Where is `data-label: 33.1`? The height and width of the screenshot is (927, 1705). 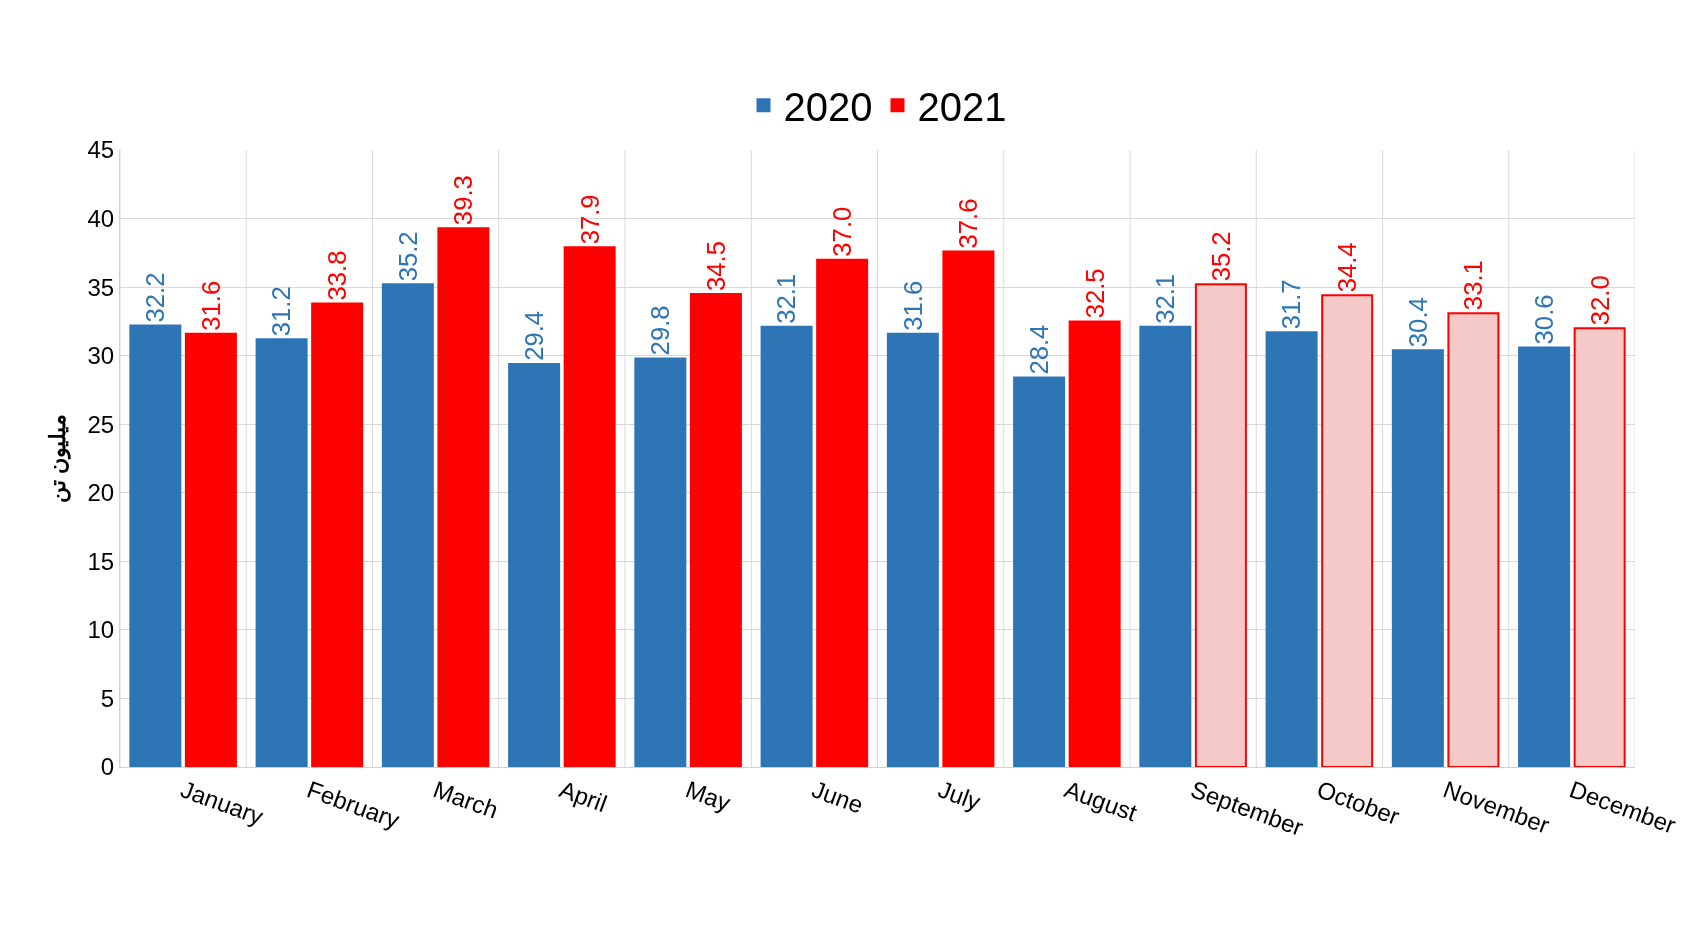
data-label: 33.1 is located at coordinates (1473, 285).